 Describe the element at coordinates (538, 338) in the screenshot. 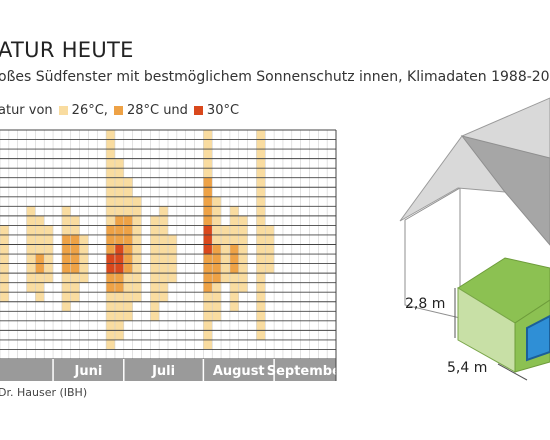

I see `south-window` at that location.